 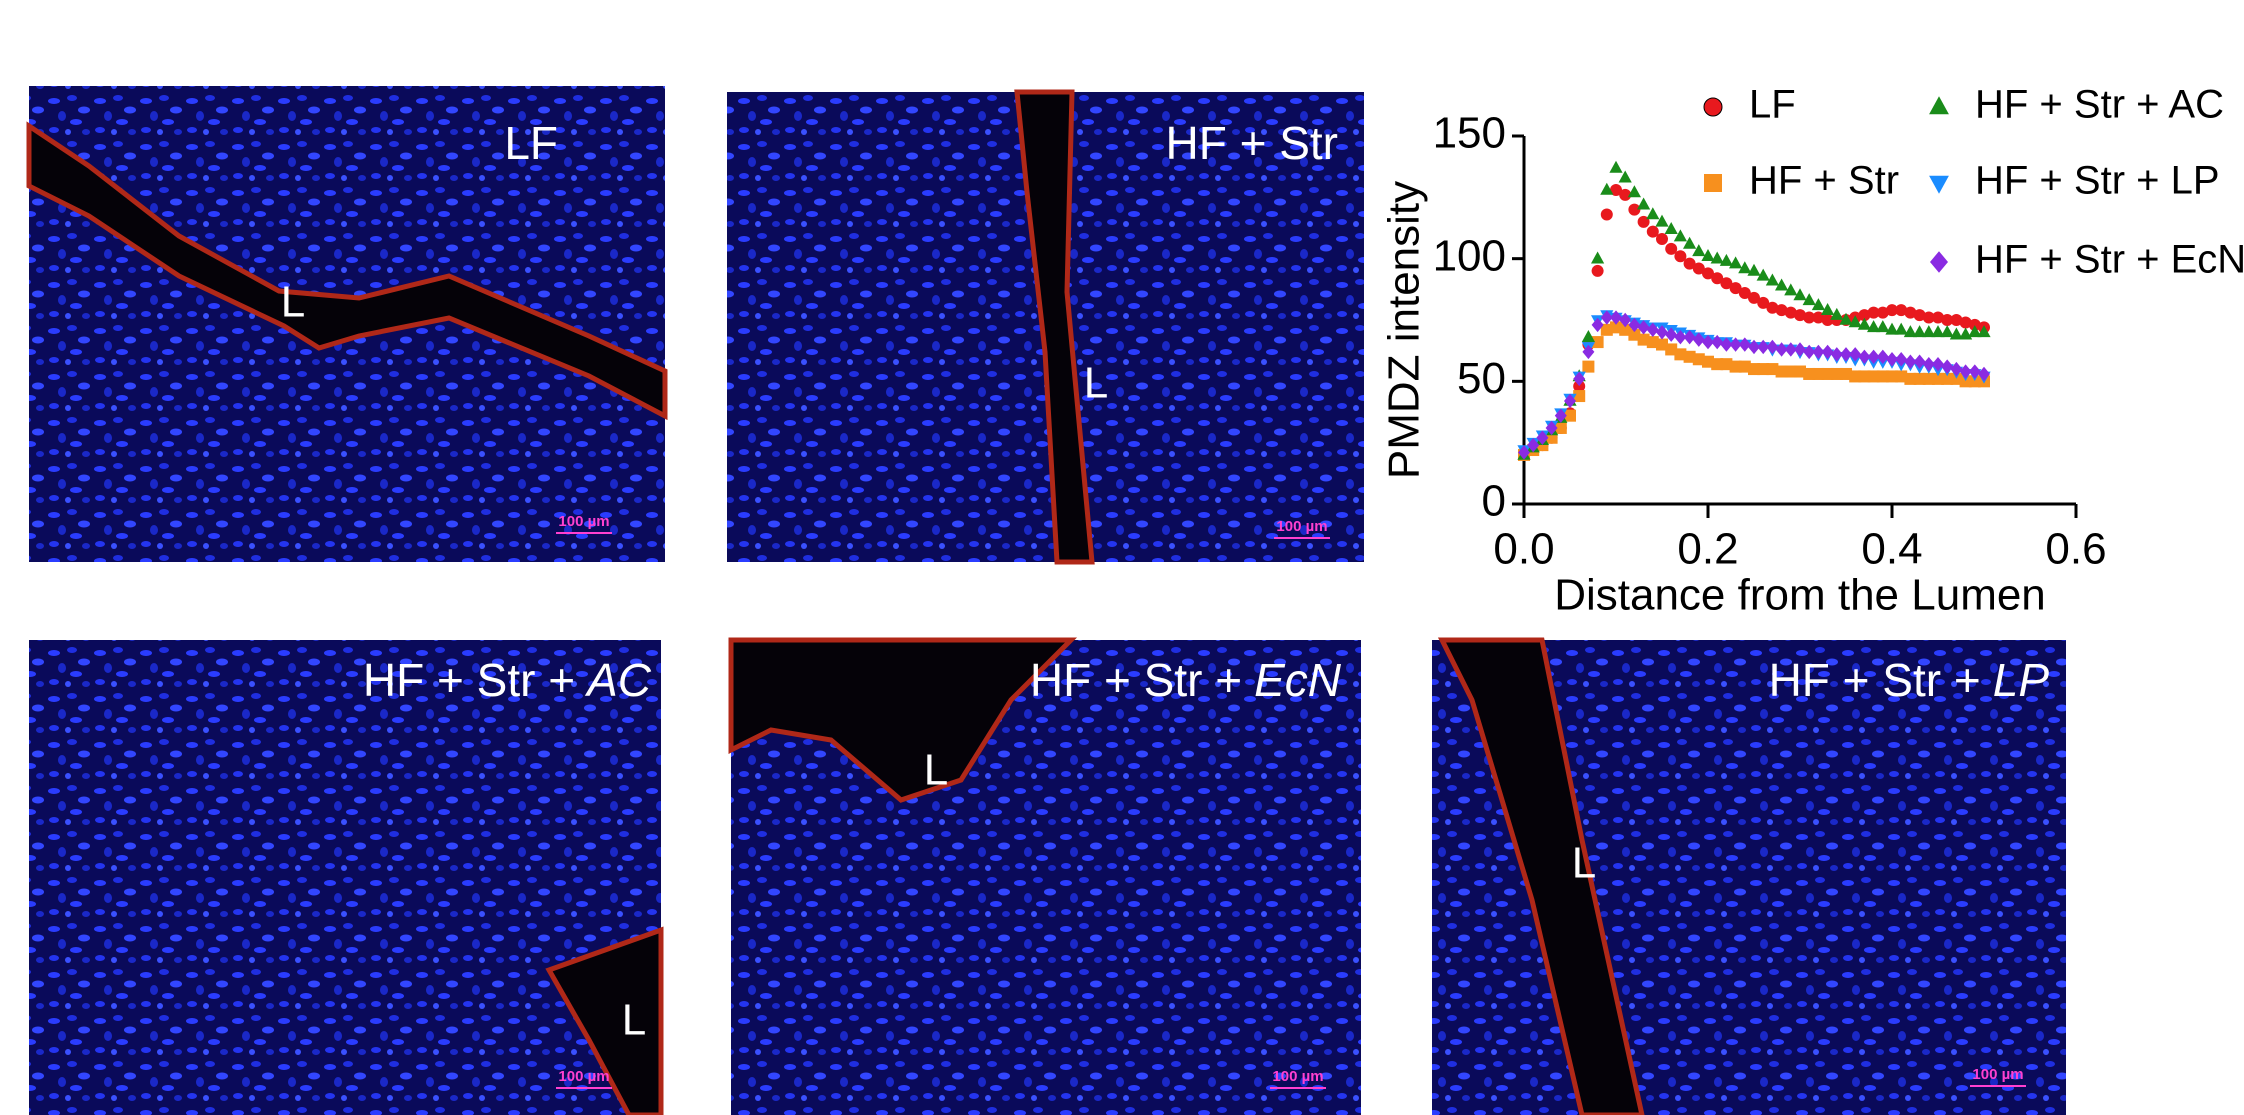 What do you see at coordinates (1045, 327) in the screenshot?
I see `micrograph-panel: HF + Str L 100 µm` at bounding box center [1045, 327].